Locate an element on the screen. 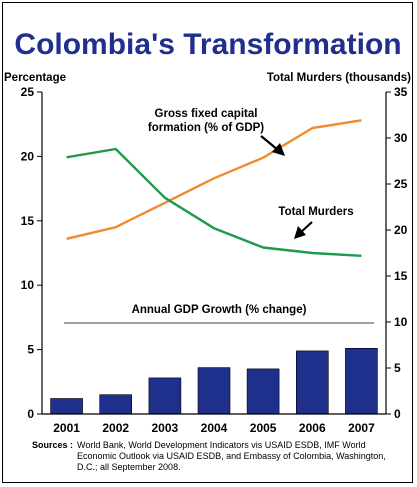  x-tick-label-2004: 2004 is located at coordinates (214, 428).